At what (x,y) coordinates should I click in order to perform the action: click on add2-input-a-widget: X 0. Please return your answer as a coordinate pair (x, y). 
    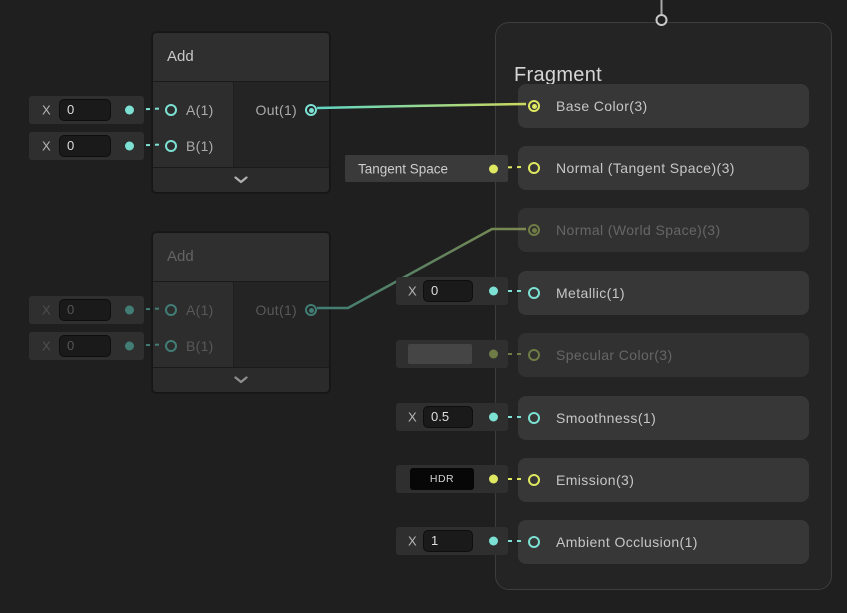
    Looking at the image, I should click on (86, 310).